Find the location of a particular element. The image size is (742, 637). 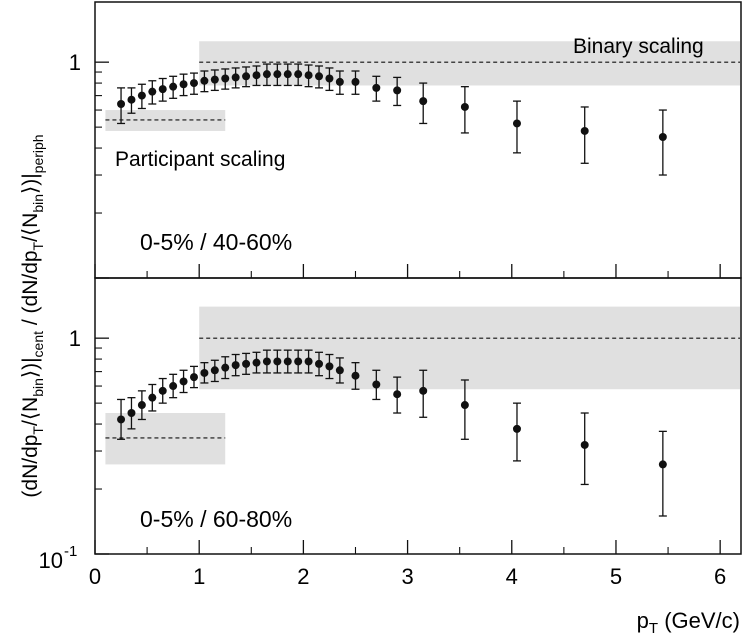

y-label-part: ⟩)| is located at coordinates (30, 183).